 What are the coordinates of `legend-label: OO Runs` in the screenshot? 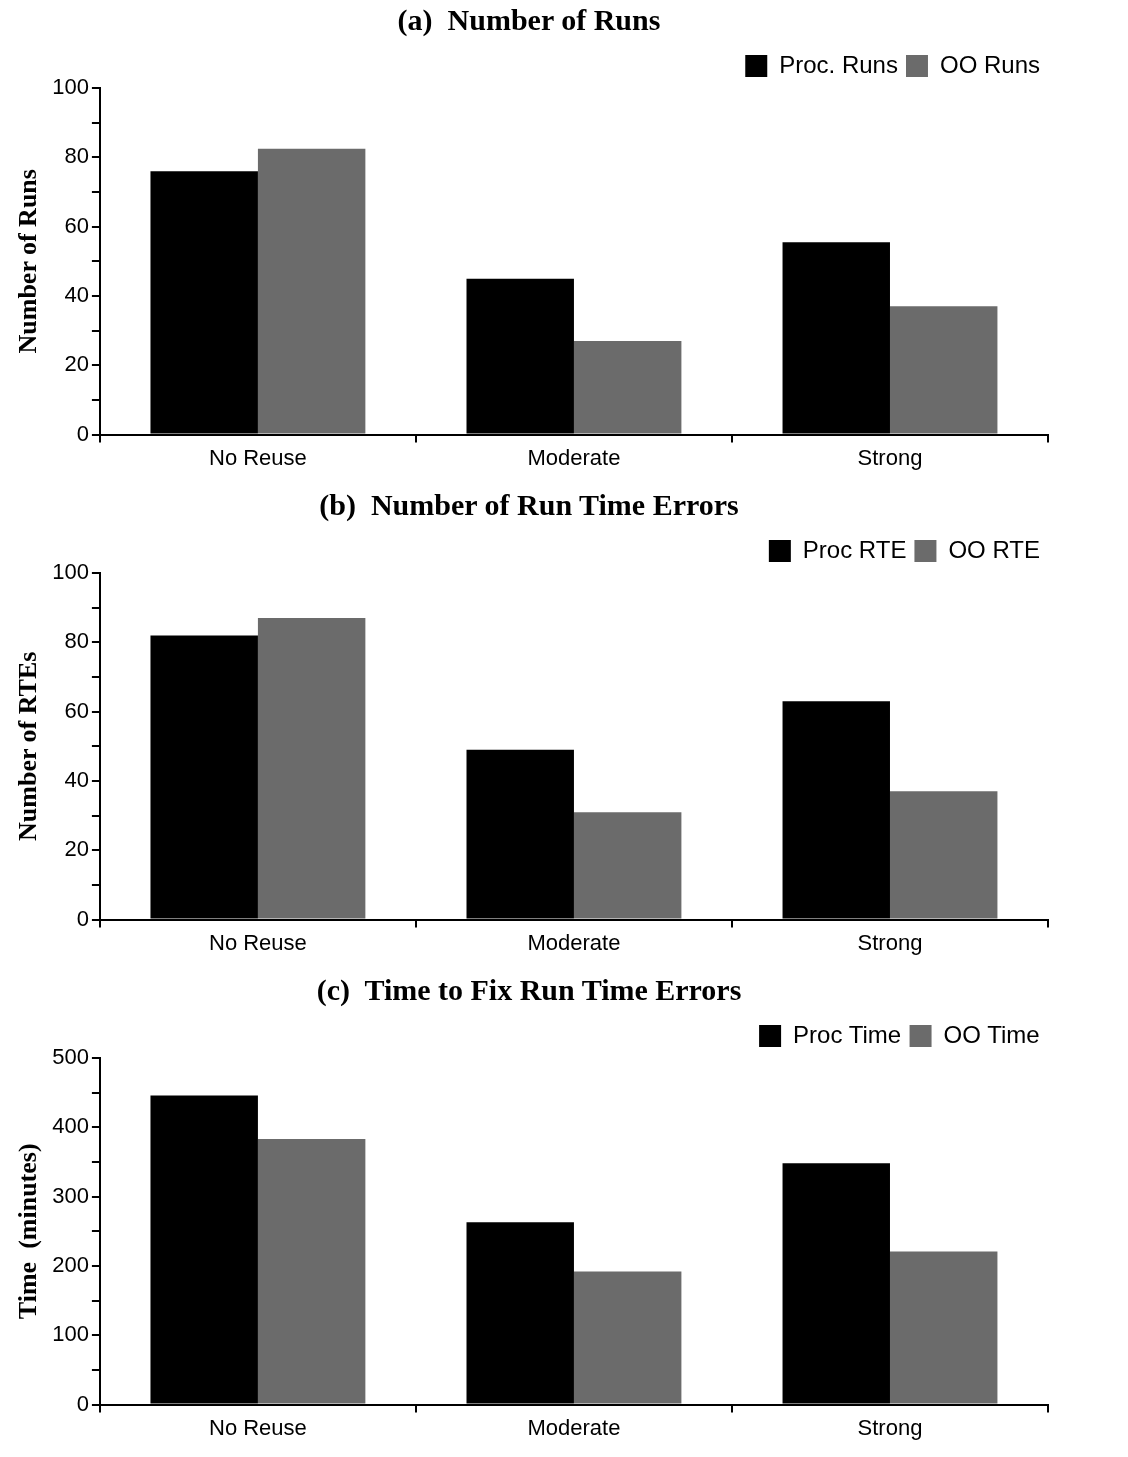 It's located at (989, 64).